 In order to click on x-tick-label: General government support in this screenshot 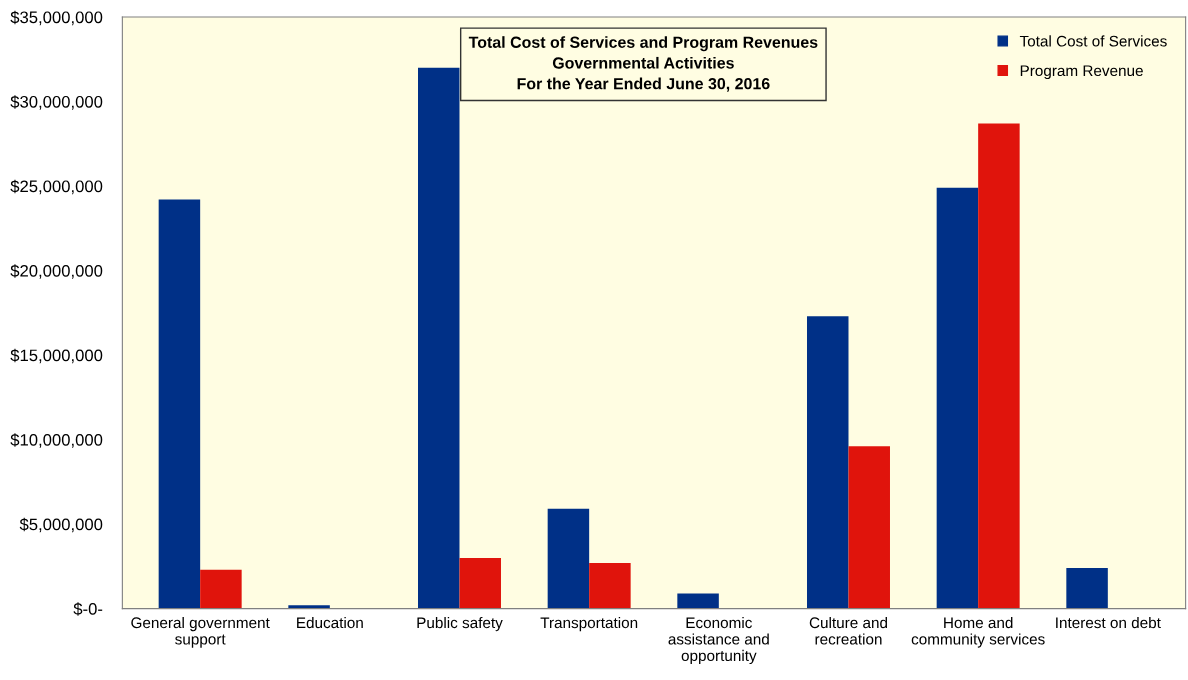, I will do `click(200, 632)`.